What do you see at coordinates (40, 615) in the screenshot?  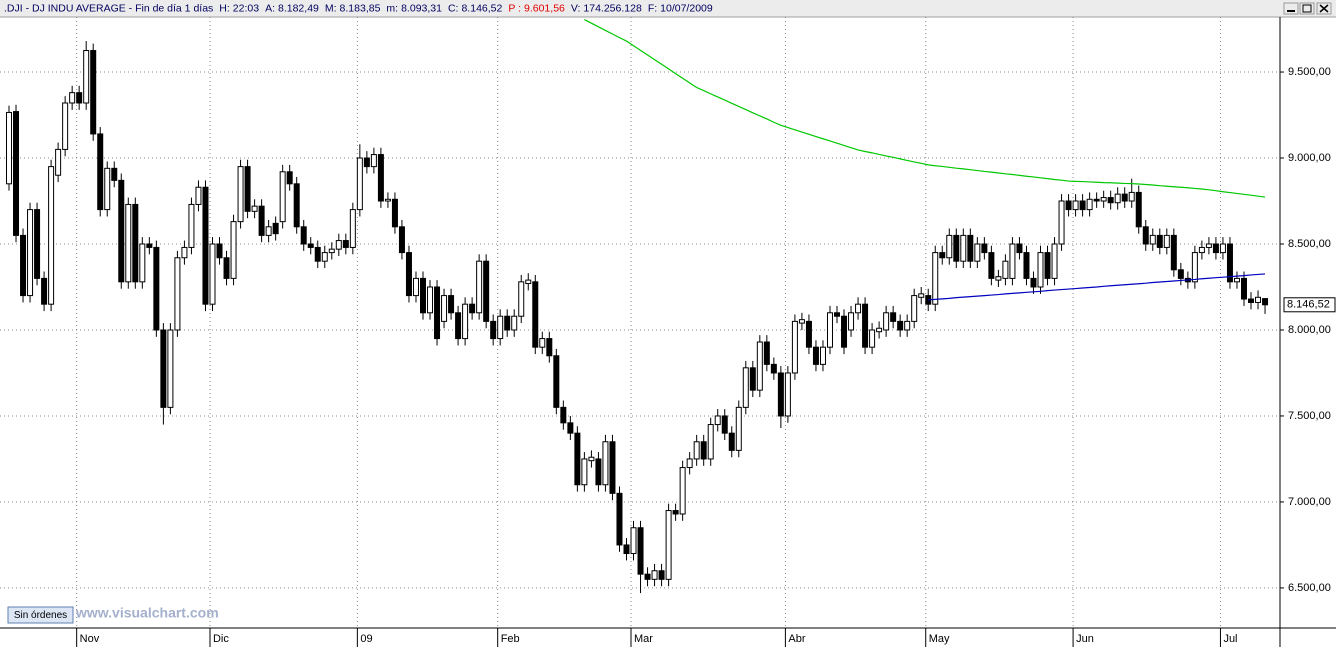 I see `orders-button` at bounding box center [40, 615].